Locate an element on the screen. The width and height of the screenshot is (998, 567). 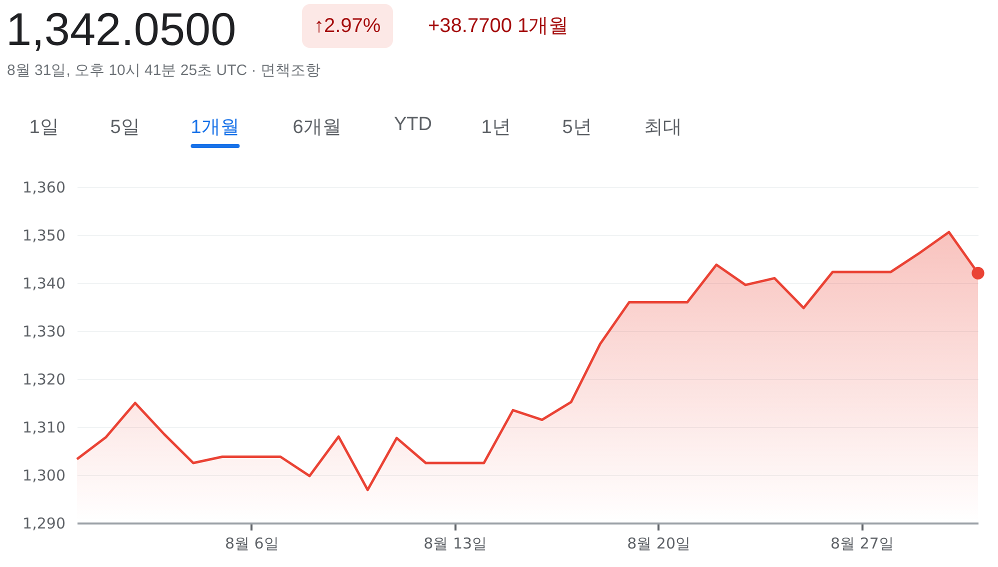
text: 1일 is located at coordinates (44, 128).